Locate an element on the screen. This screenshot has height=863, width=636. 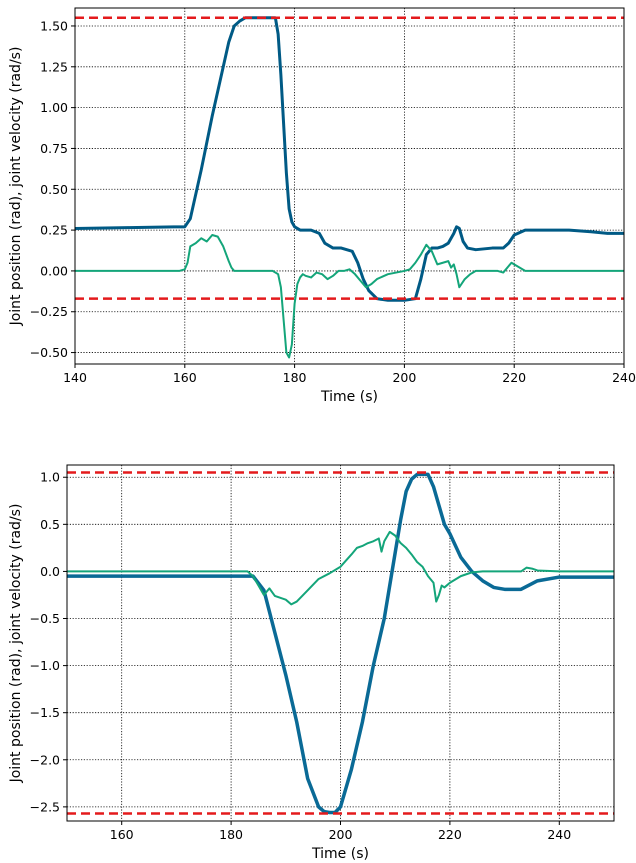
y-tick-label: −2.0 is located at coordinates (45, 759).